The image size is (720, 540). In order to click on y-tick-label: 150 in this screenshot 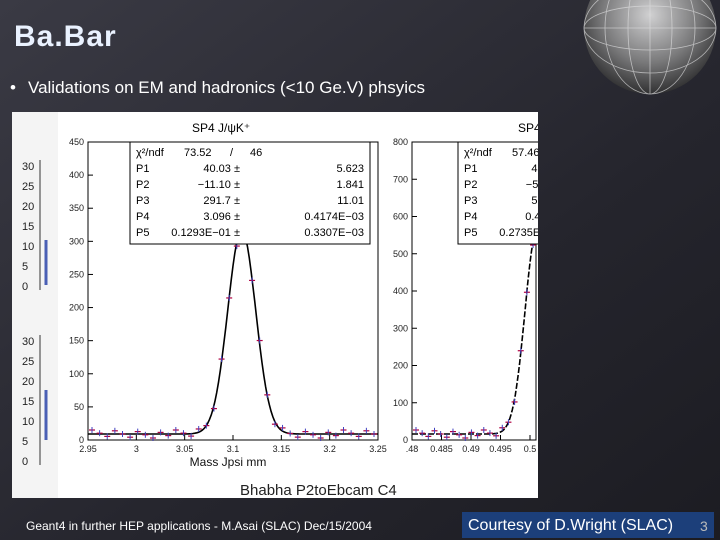, I will do `click(76, 341)`.